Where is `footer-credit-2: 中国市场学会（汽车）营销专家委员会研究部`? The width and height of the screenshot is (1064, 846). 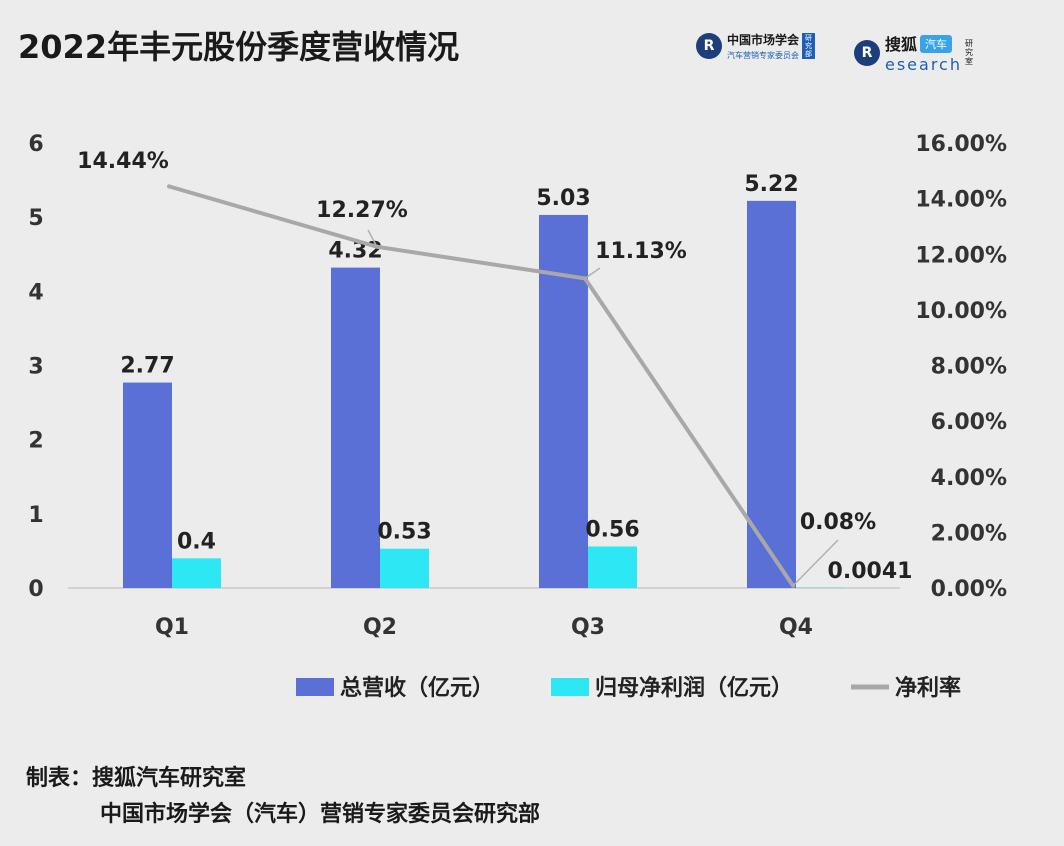 footer-credit-2: 中国市场学会（汽车）营销专家委员会研究部 is located at coordinates (320, 814).